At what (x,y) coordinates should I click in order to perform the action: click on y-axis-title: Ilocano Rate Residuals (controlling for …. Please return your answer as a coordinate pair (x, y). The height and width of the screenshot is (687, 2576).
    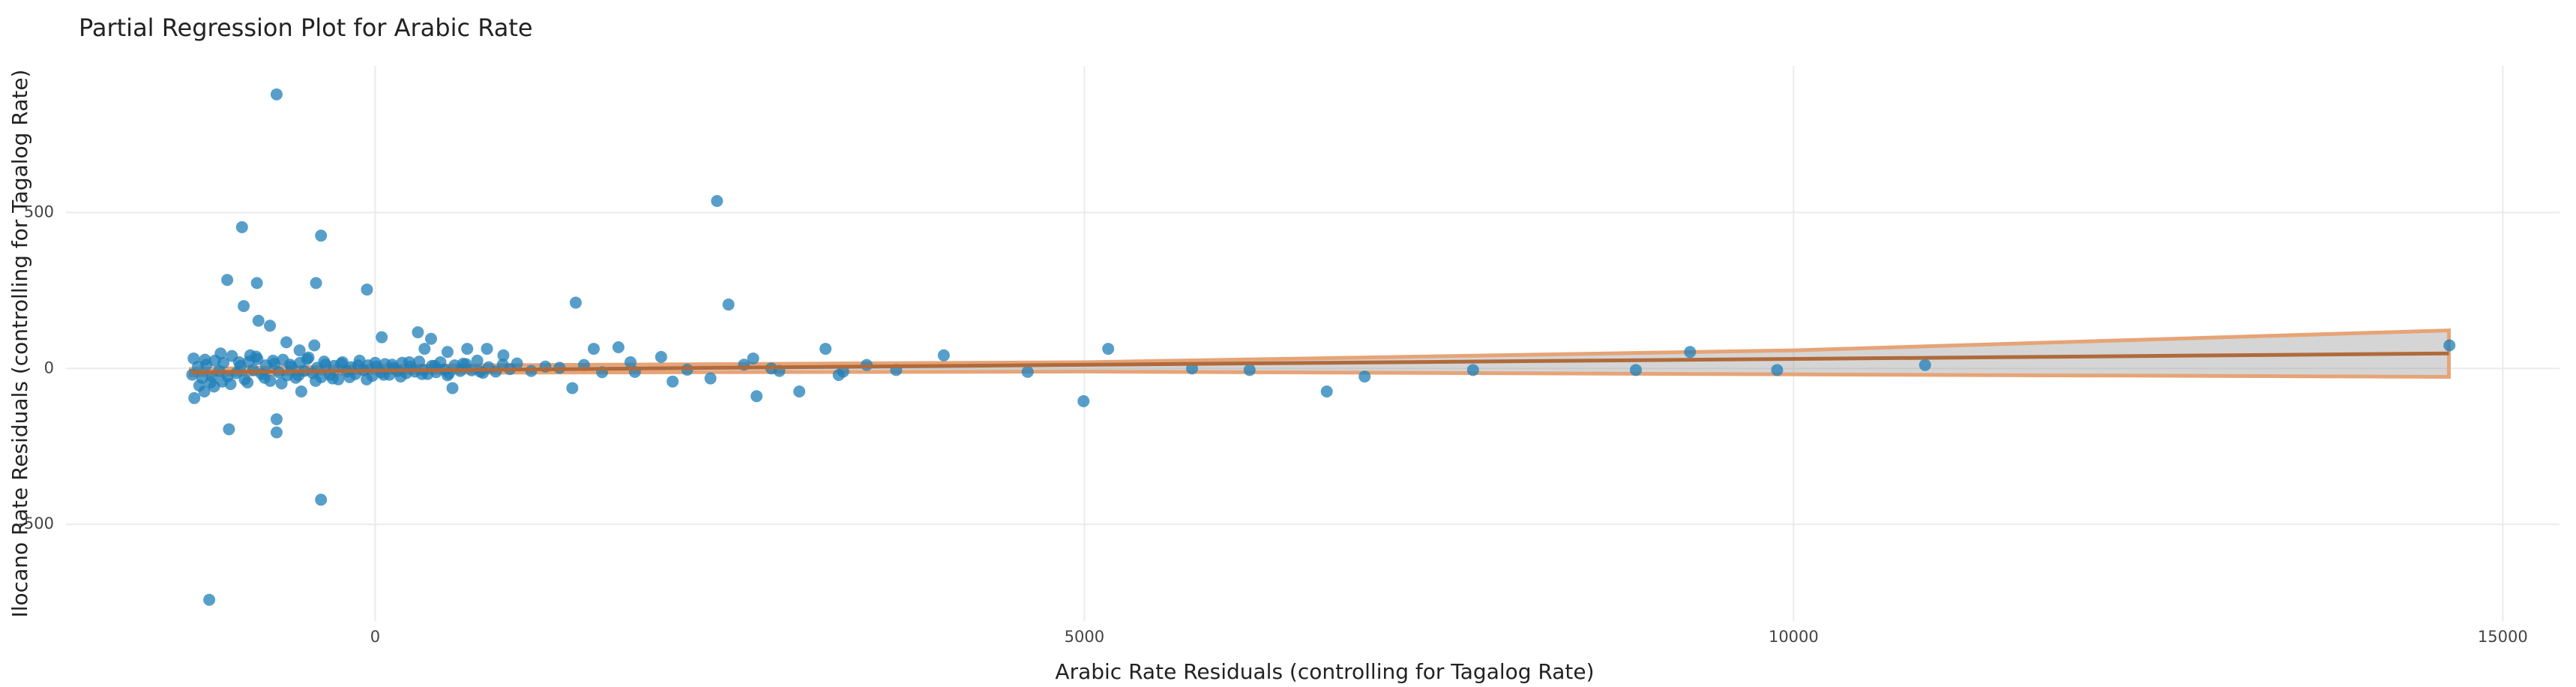
    Looking at the image, I should click on (20, 344).